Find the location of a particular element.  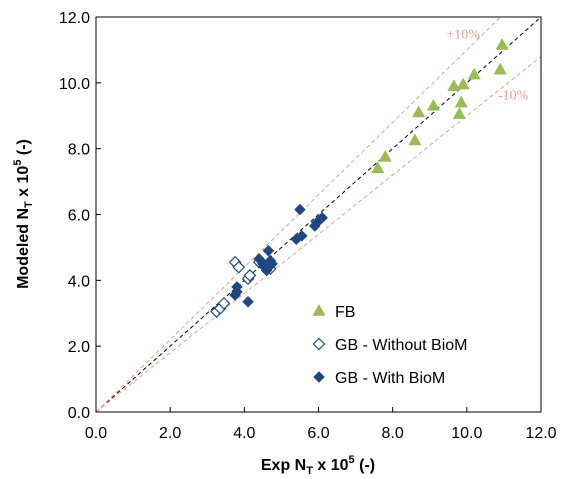

legend-label-1: GB - Without BioM is located at coordinates (401, 345).